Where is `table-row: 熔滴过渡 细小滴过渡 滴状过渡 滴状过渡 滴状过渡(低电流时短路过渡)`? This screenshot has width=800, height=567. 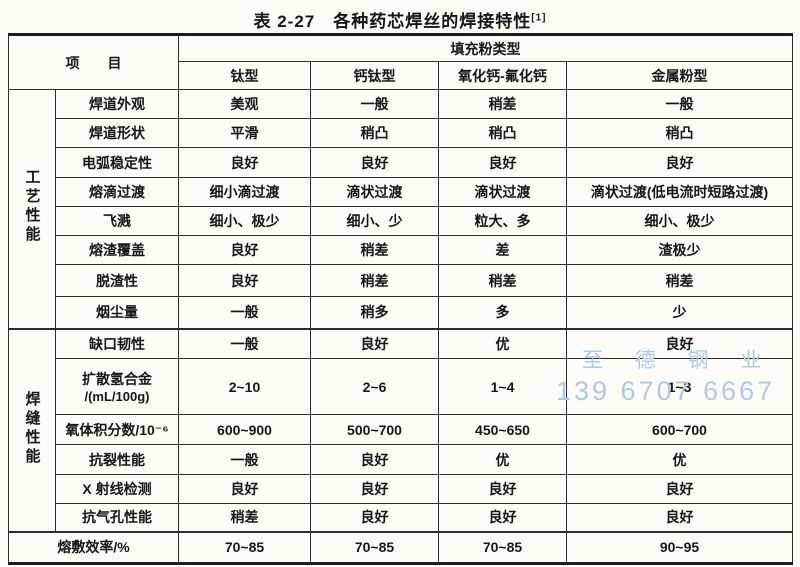 table-row: 熔滴过渡 细小滴过渡 滴状过渡 滴状过渡 滴状过渡(低电流时短路过渡) is located at coordinates (401, 192).